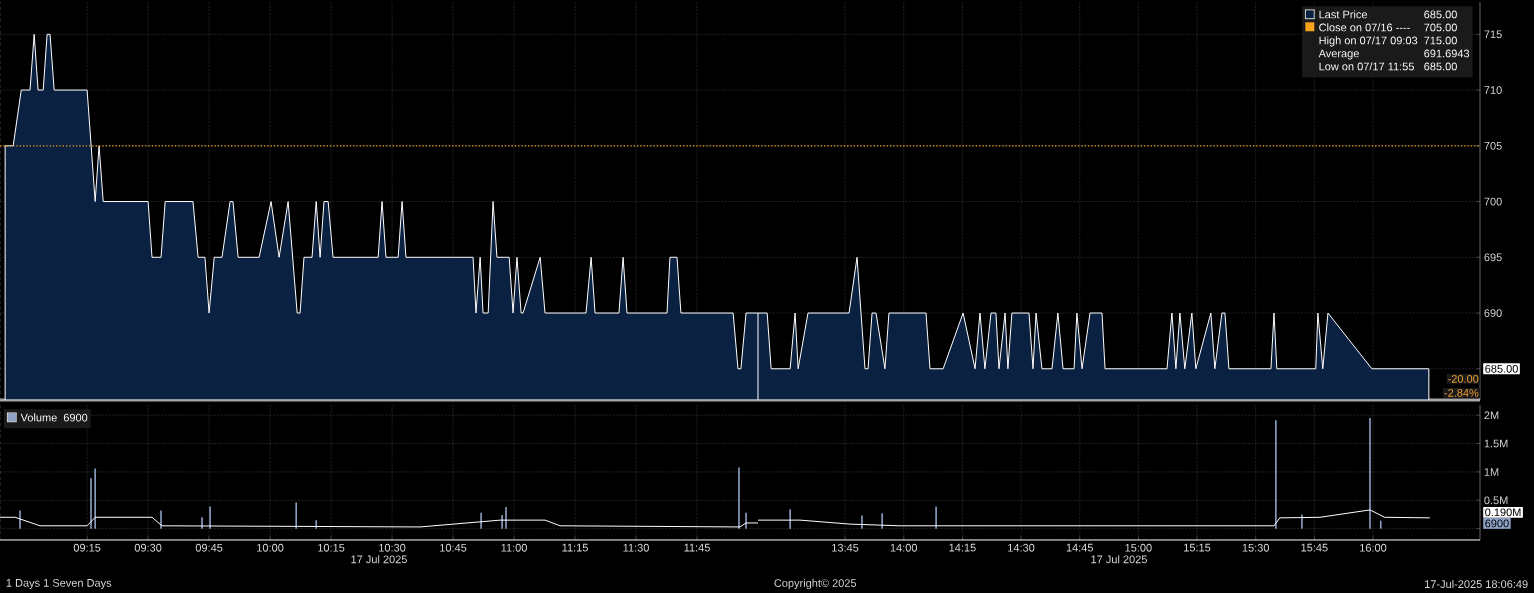  What do you see at coordinates (1497, 523) in the screenshot?
I see `text: 6900` at bounding box center [1497, 523].